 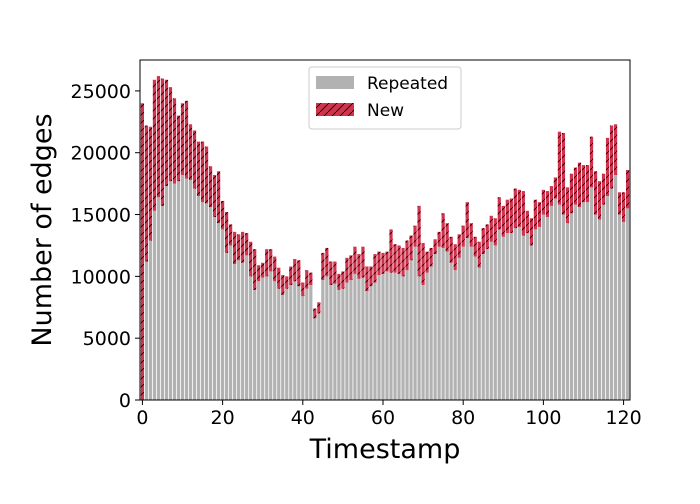 What do you see at coordinates (107, 339) in the screenshot?
I see `y-tick-label: 5000` at bounding box center [107, 339].